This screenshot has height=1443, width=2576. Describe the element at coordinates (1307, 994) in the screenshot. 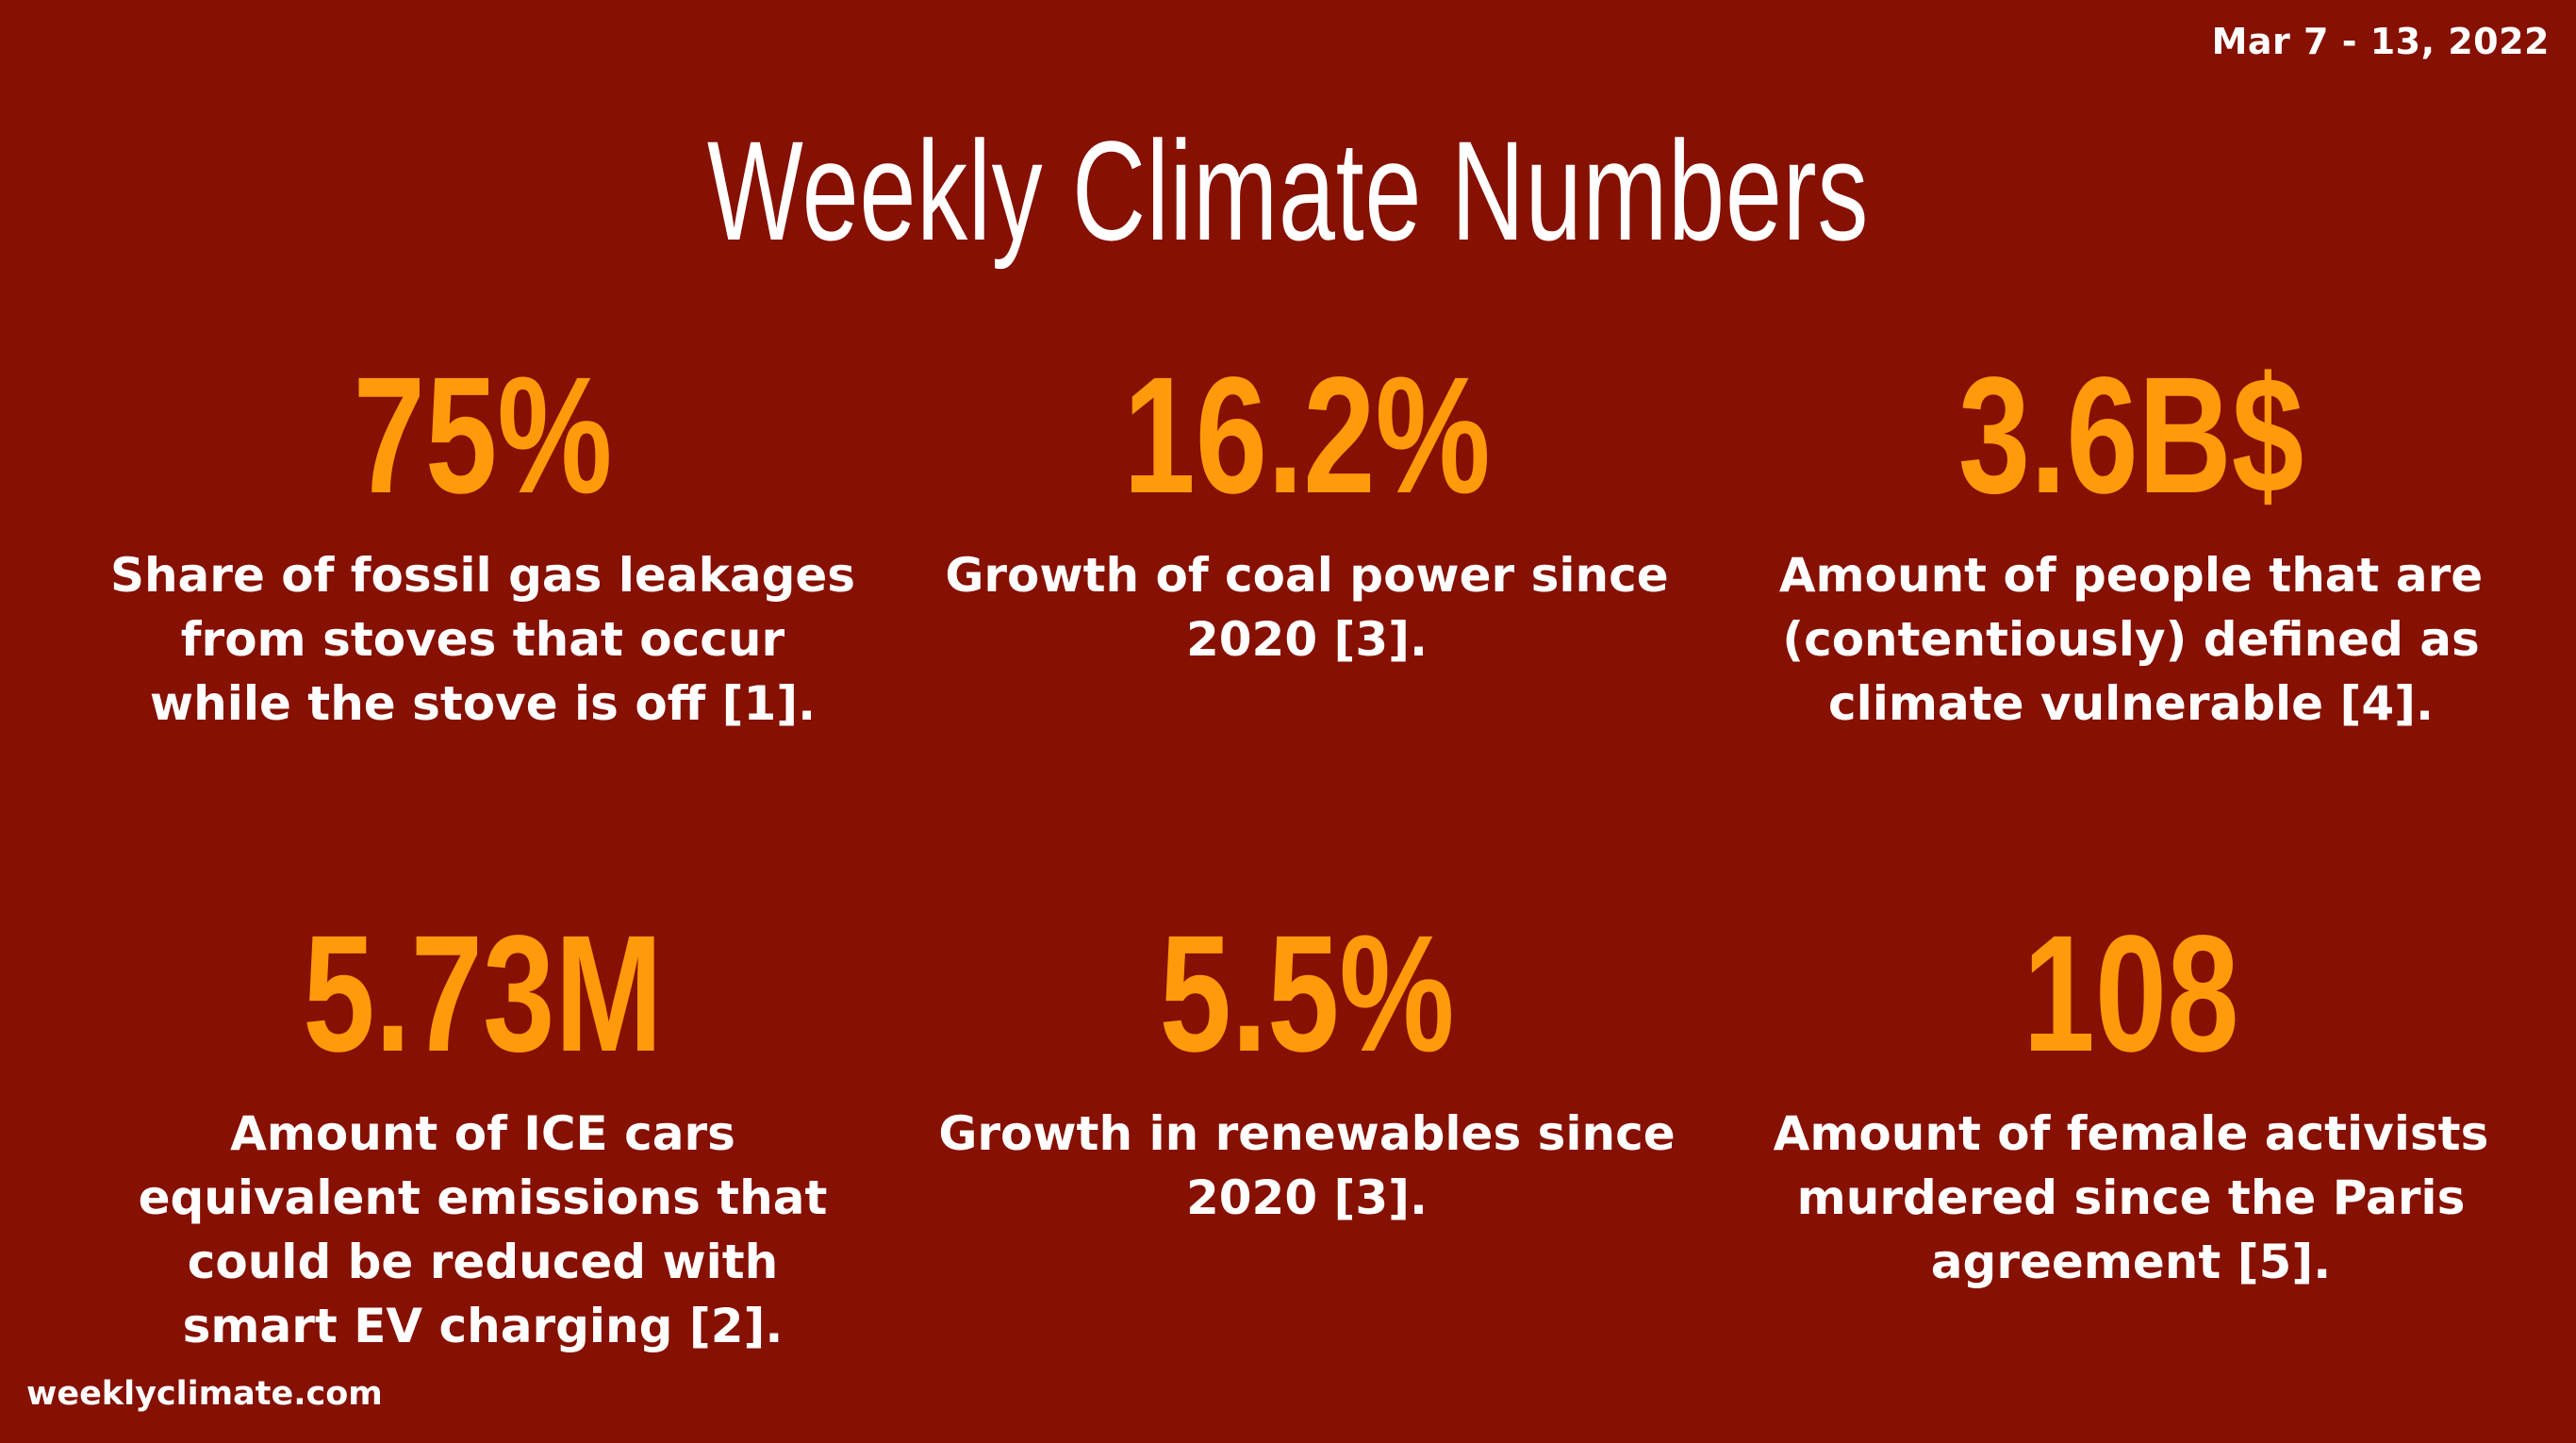

I see `stat-value: 5.5%` at that location.